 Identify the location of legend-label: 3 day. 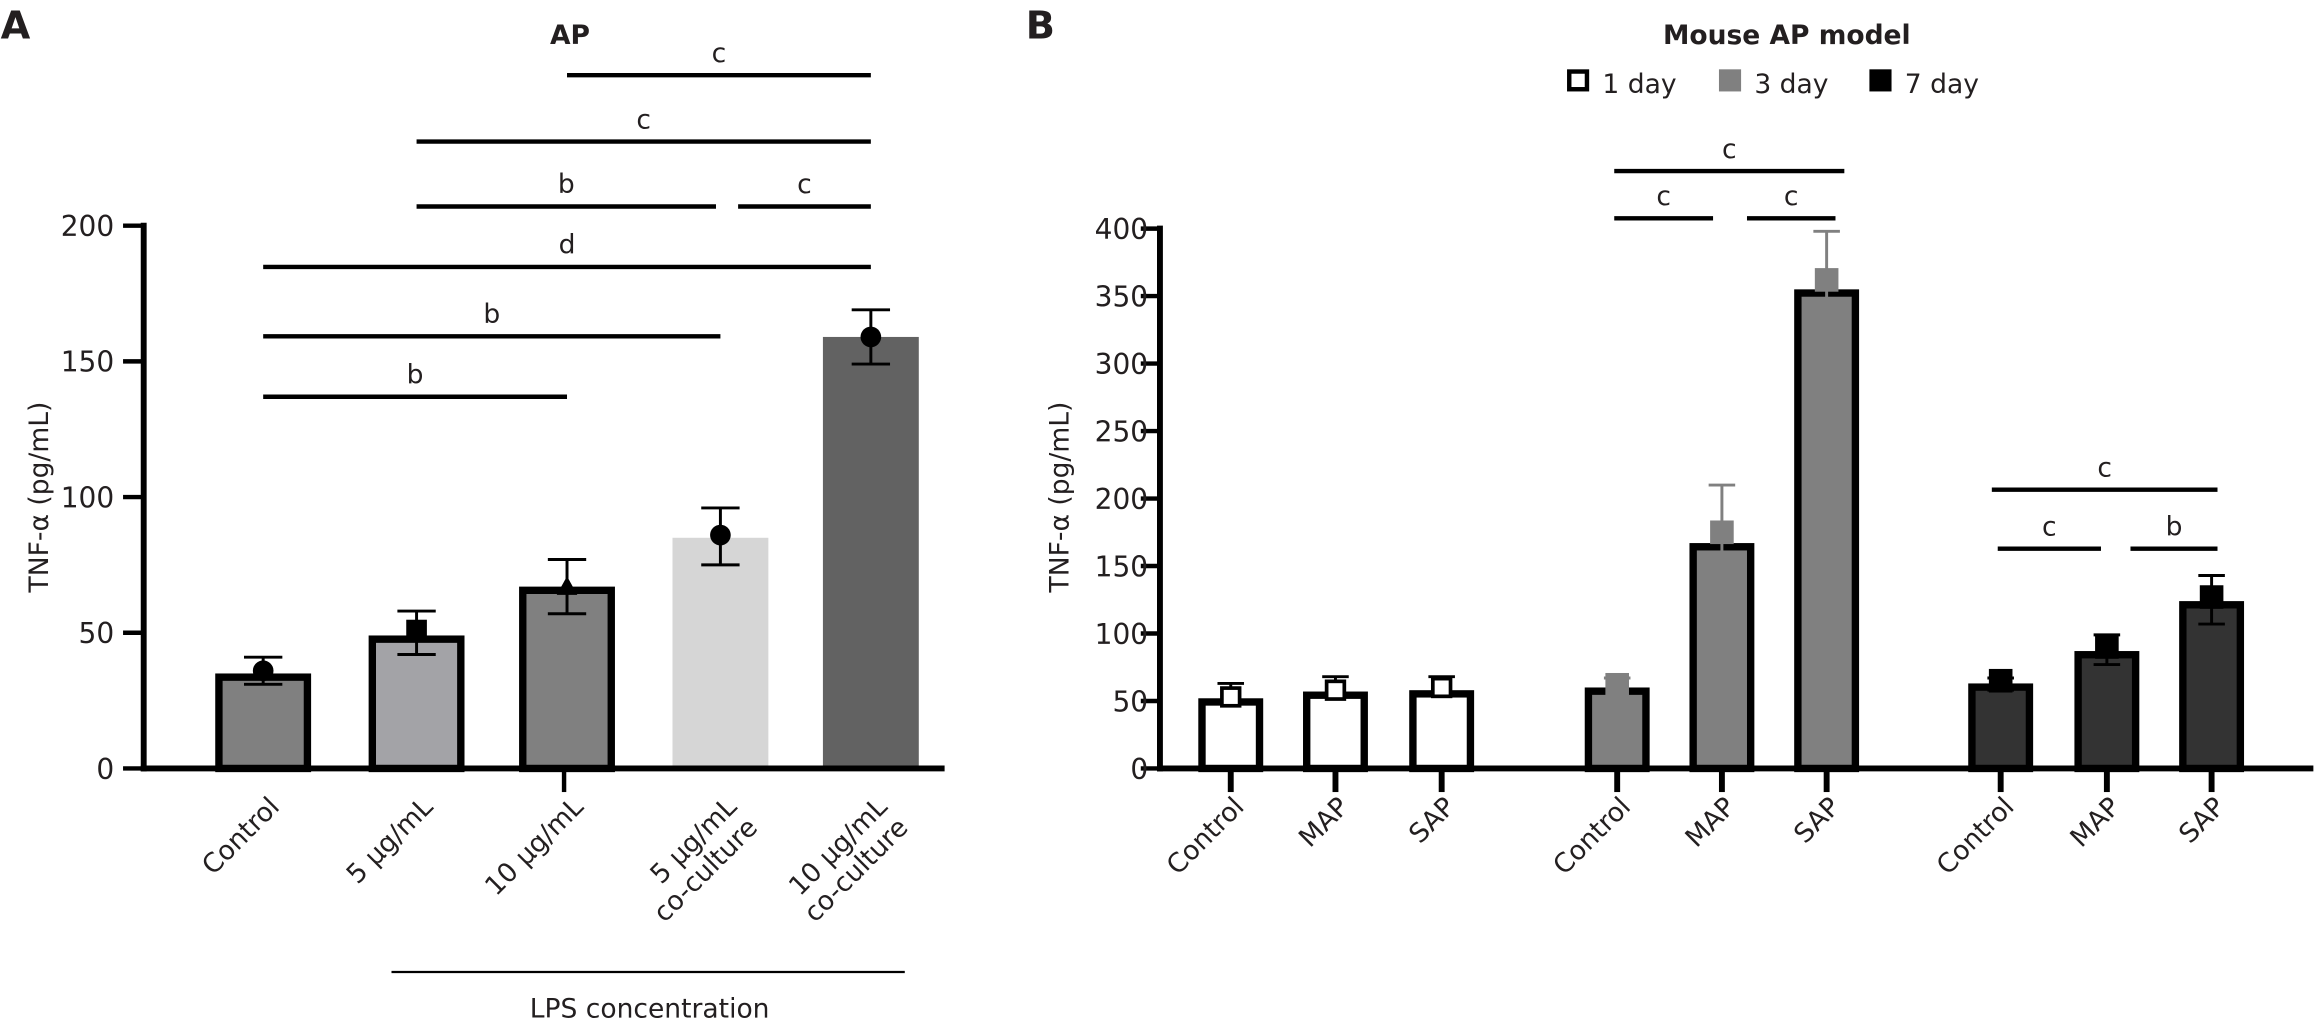
(1791, 84).